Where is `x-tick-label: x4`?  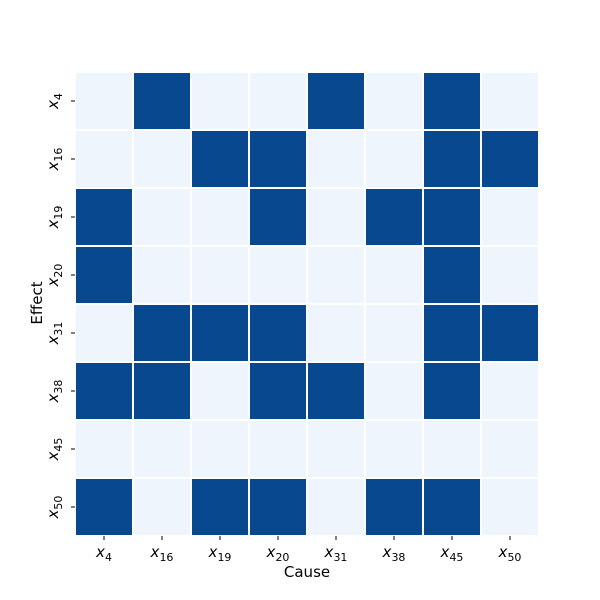
x-tick-label: x4 is located at coordinates (103, 553).